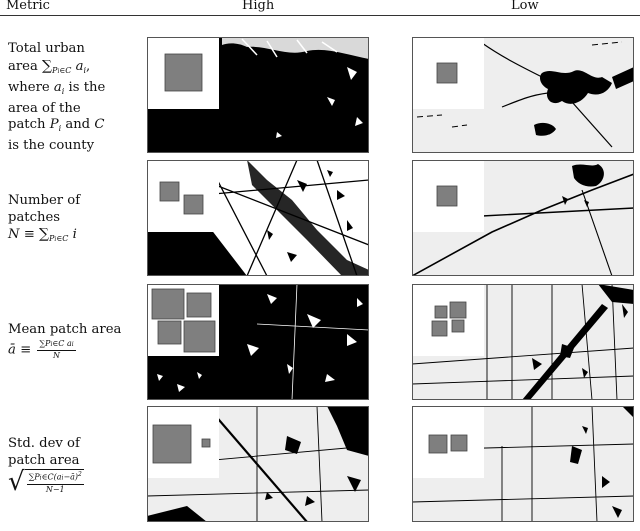 The width and height of the screenshot is (640, 531). Describe the element at coordinates (65, 329) in the screenshot. I see `row-3-line-1: Mean patch area` at that location.